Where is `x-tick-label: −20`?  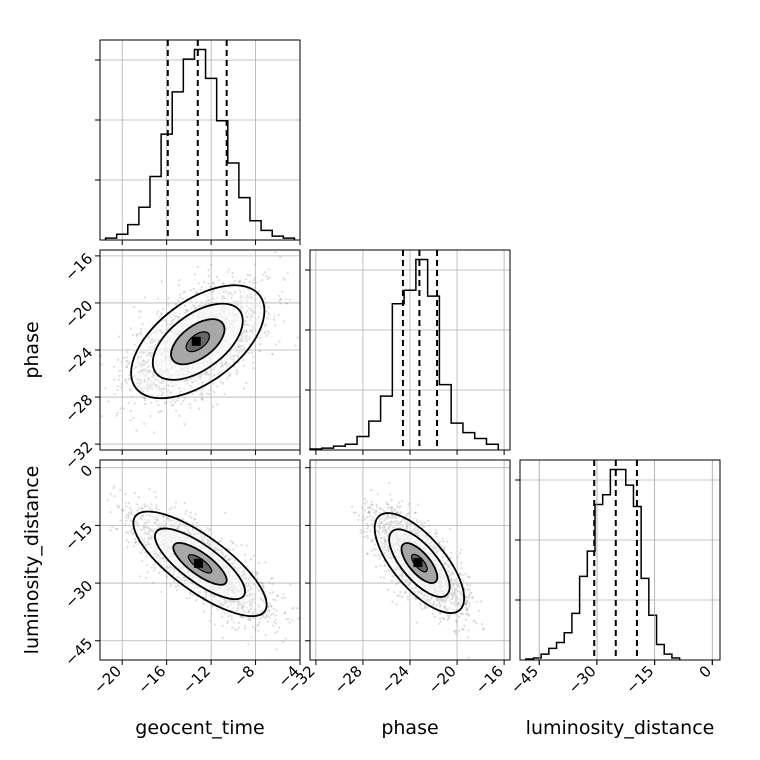 x-tick-label: −20 is located at coordinates (442, 679).